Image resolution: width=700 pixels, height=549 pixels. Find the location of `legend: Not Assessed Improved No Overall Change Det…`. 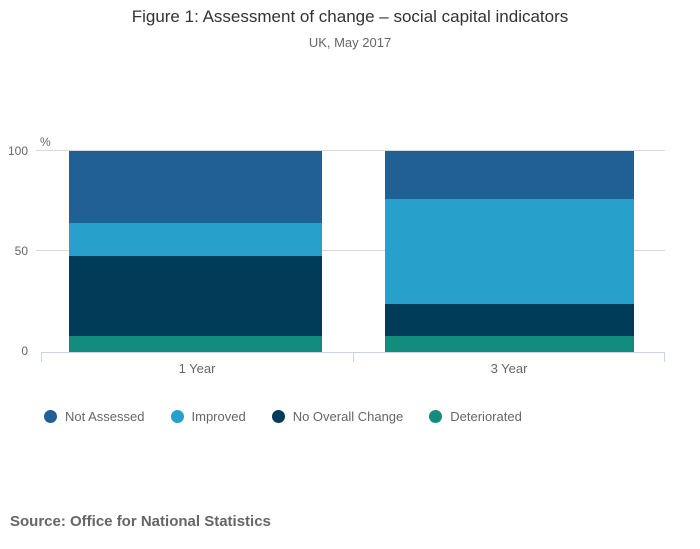

legend: Not Assessed Improved No Overall Change Det… is located at coordinates (283, 416).